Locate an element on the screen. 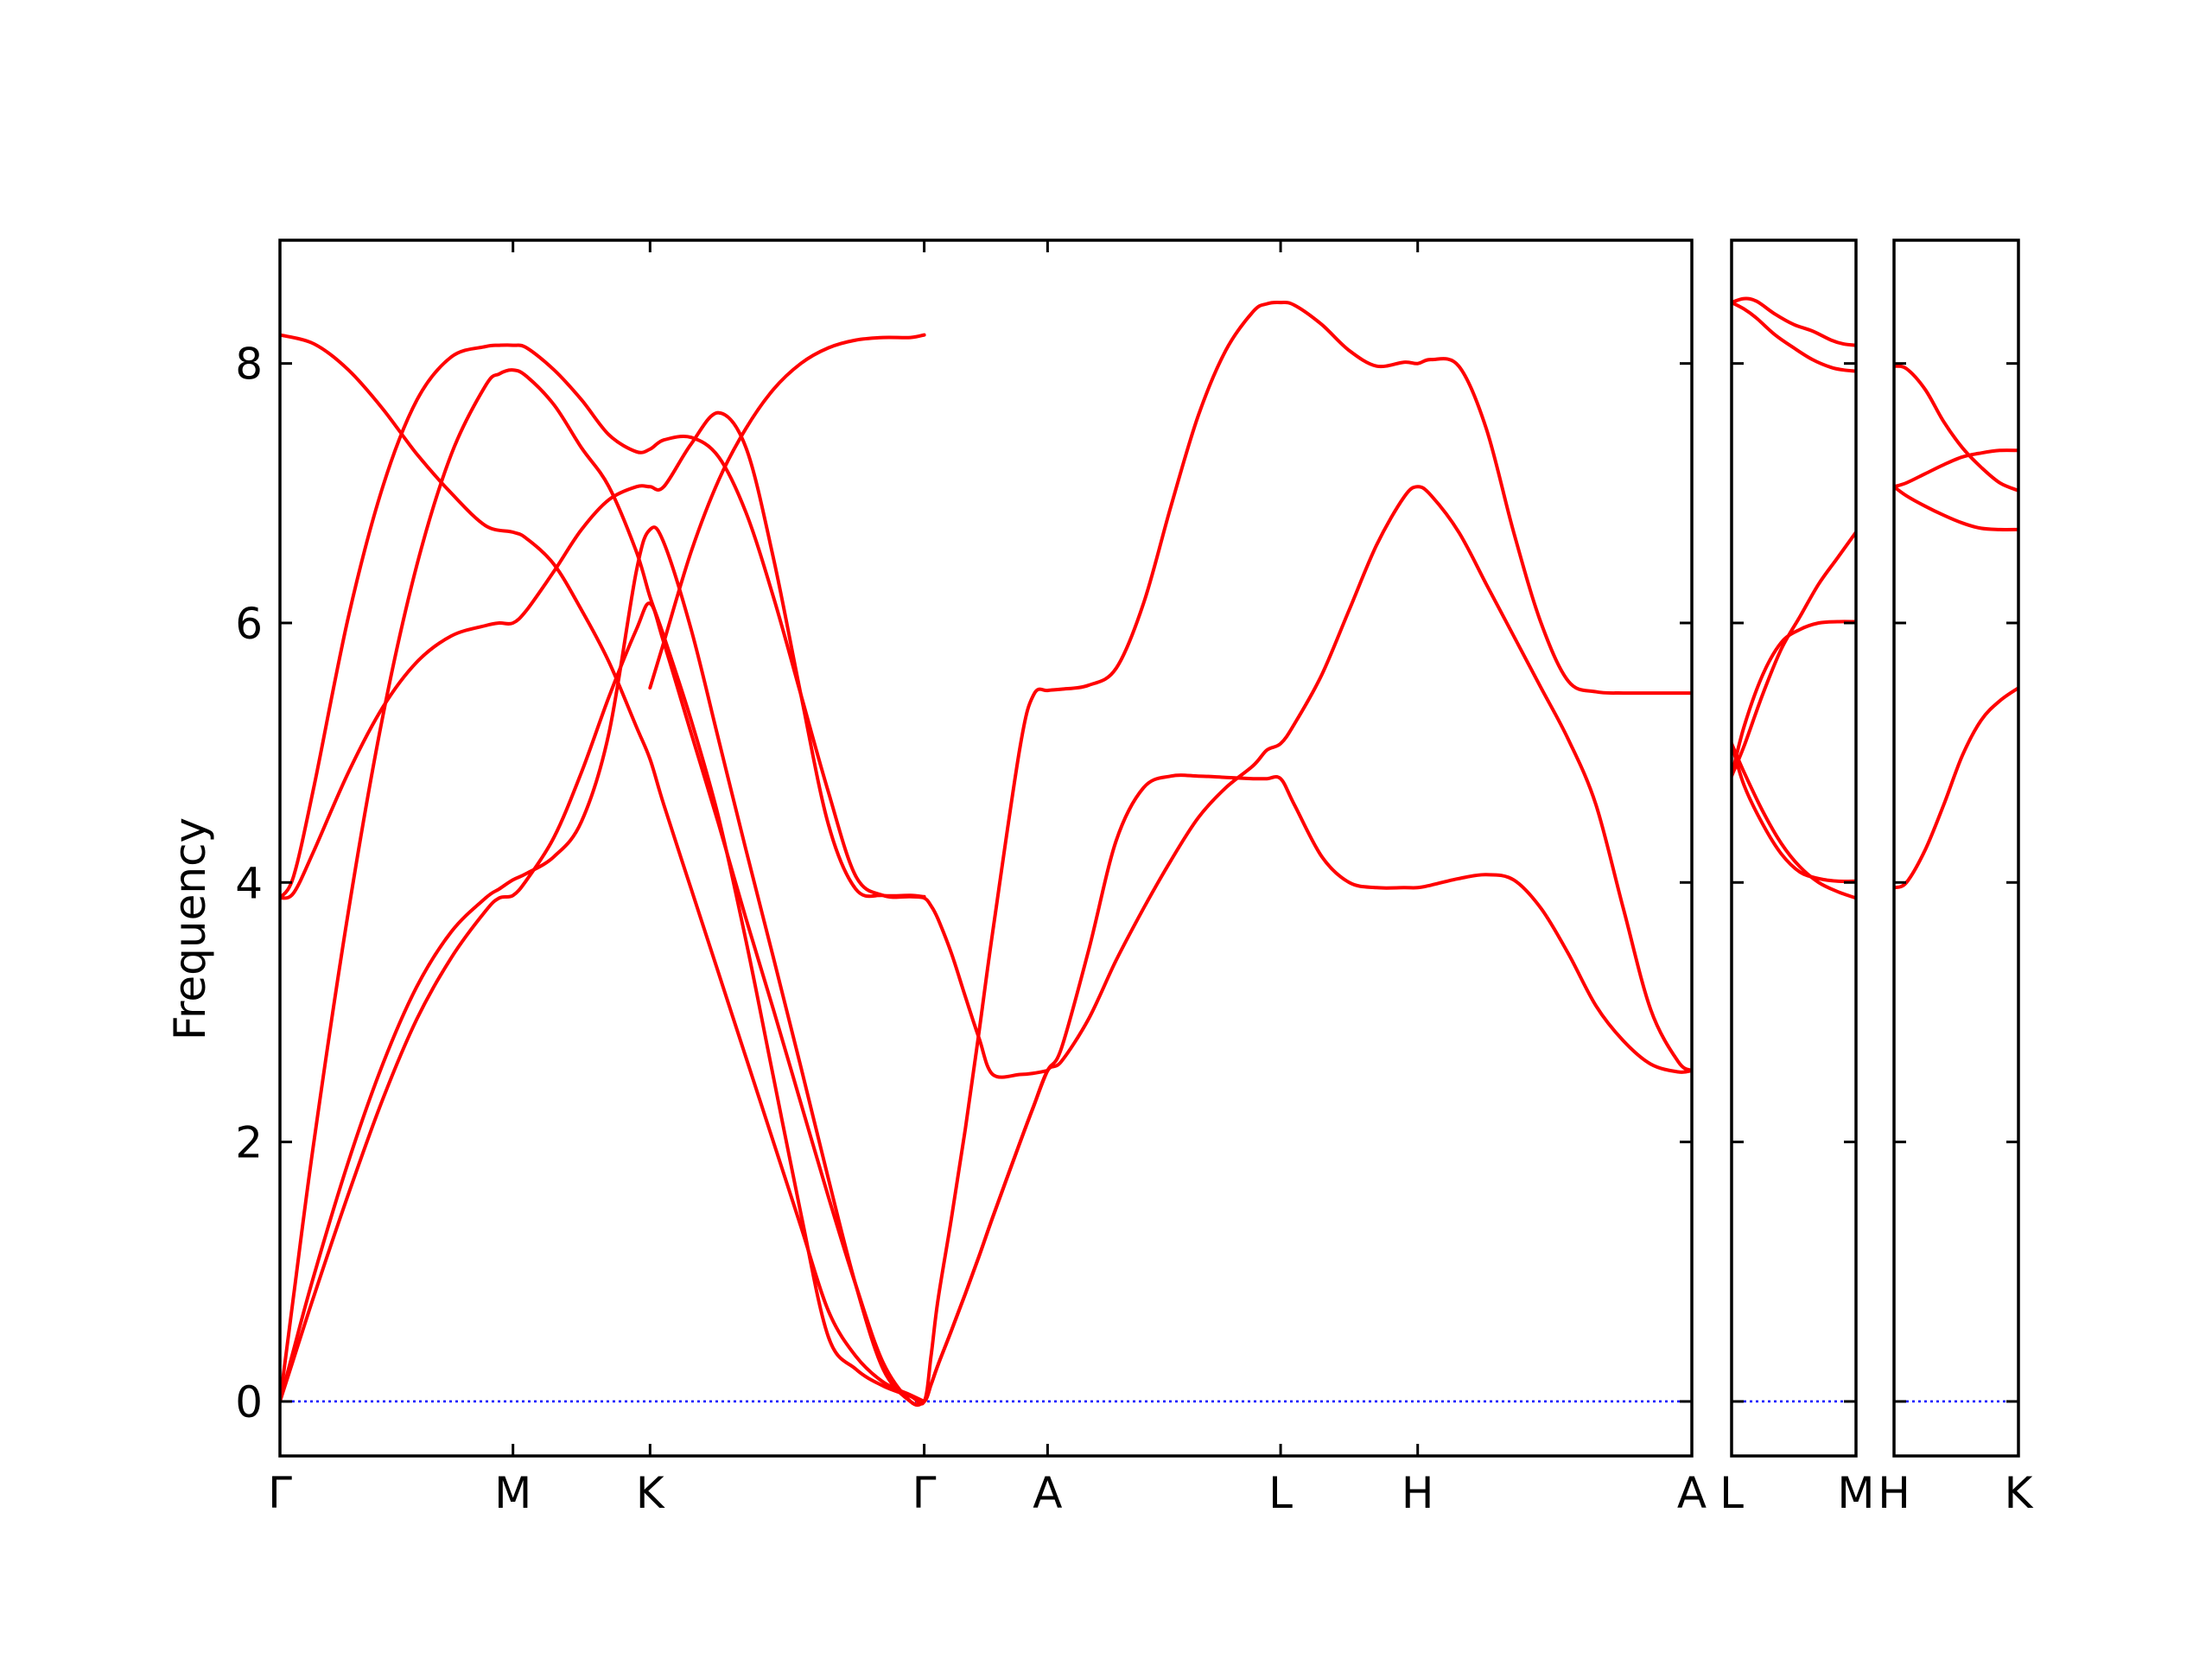 Image resolution: width=2212 pixels, height=1659 pixels. y-tick-label: 6 is located at coordinates (249, 624).